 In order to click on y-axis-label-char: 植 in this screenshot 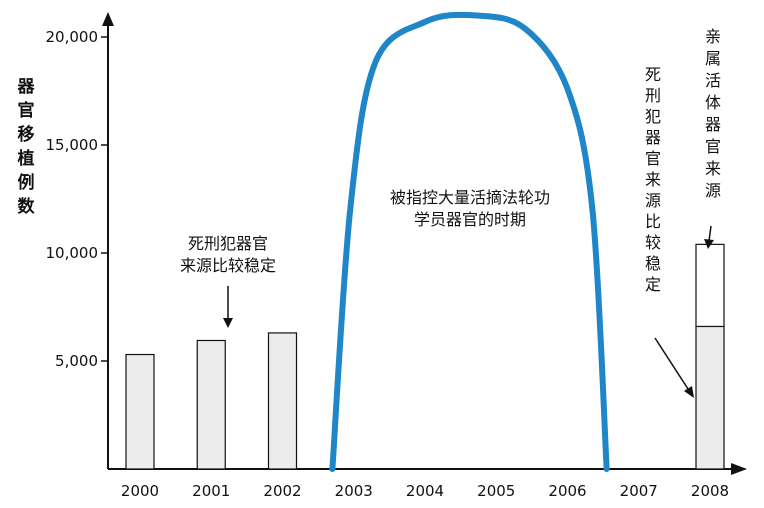, I will do `click(26, 158)`.